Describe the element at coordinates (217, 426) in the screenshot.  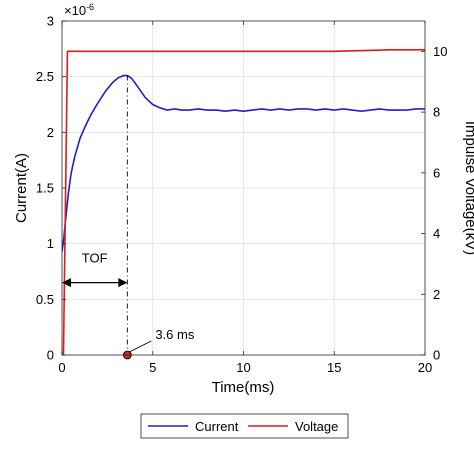
I see `legend-current-label: Current` at that location.